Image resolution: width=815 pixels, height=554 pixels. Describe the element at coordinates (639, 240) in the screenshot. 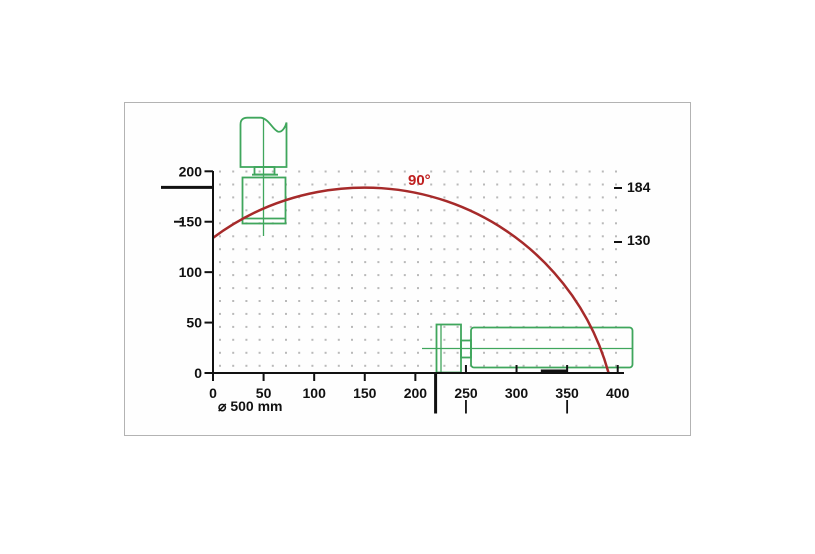

I see `ref-label-130: 130` at that location.